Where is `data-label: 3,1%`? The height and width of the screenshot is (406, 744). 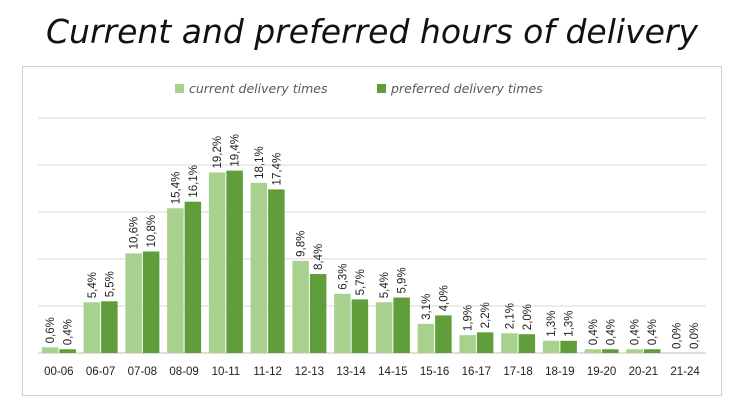 data-label: 3,1% is located at coordinates (427, 307).